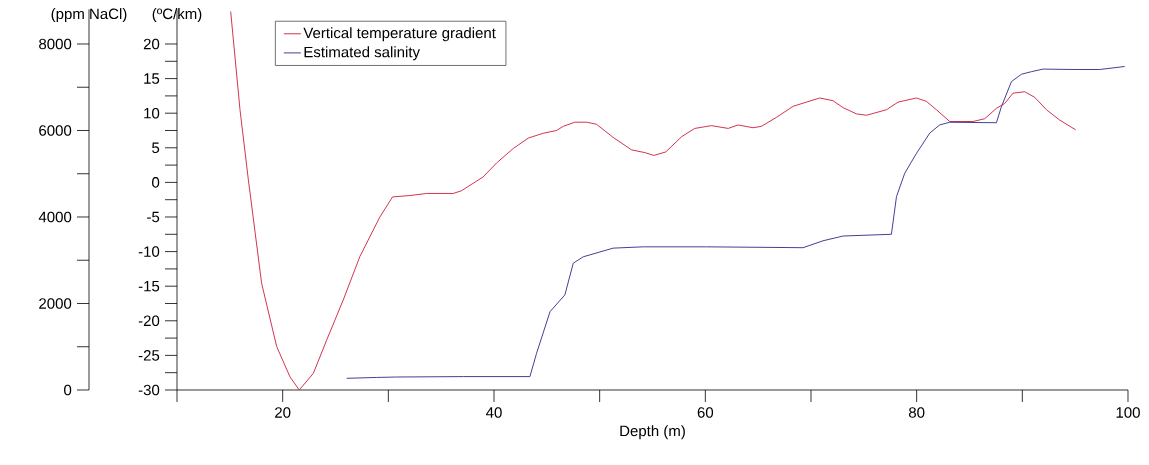  Describe the element at coordinates (149, 355) in the screenshot. I see `y-tick-label: -25` at that location.